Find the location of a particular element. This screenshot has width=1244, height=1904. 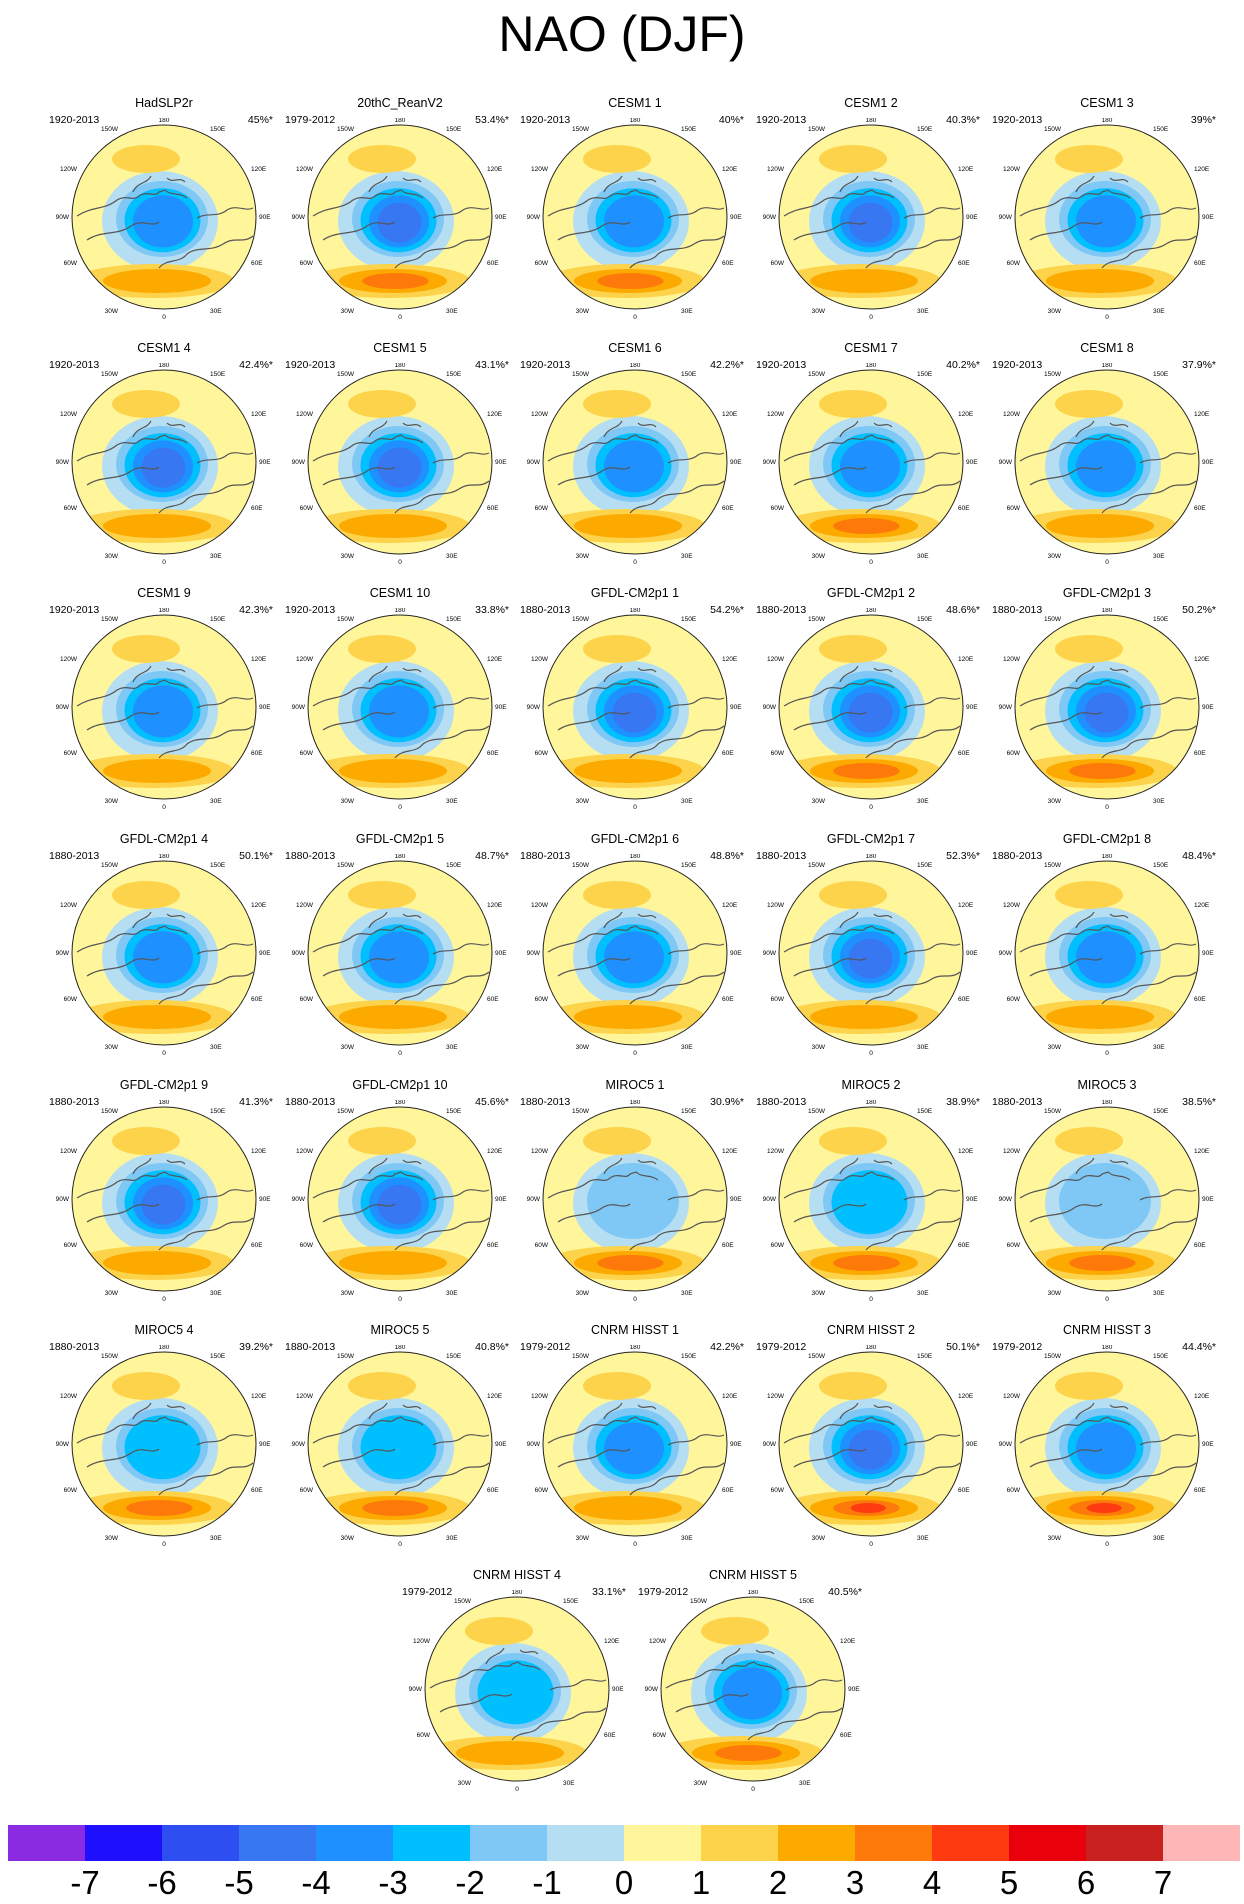

panel-title: CNRM HISST 1 is located at coordinates (635, 1330).